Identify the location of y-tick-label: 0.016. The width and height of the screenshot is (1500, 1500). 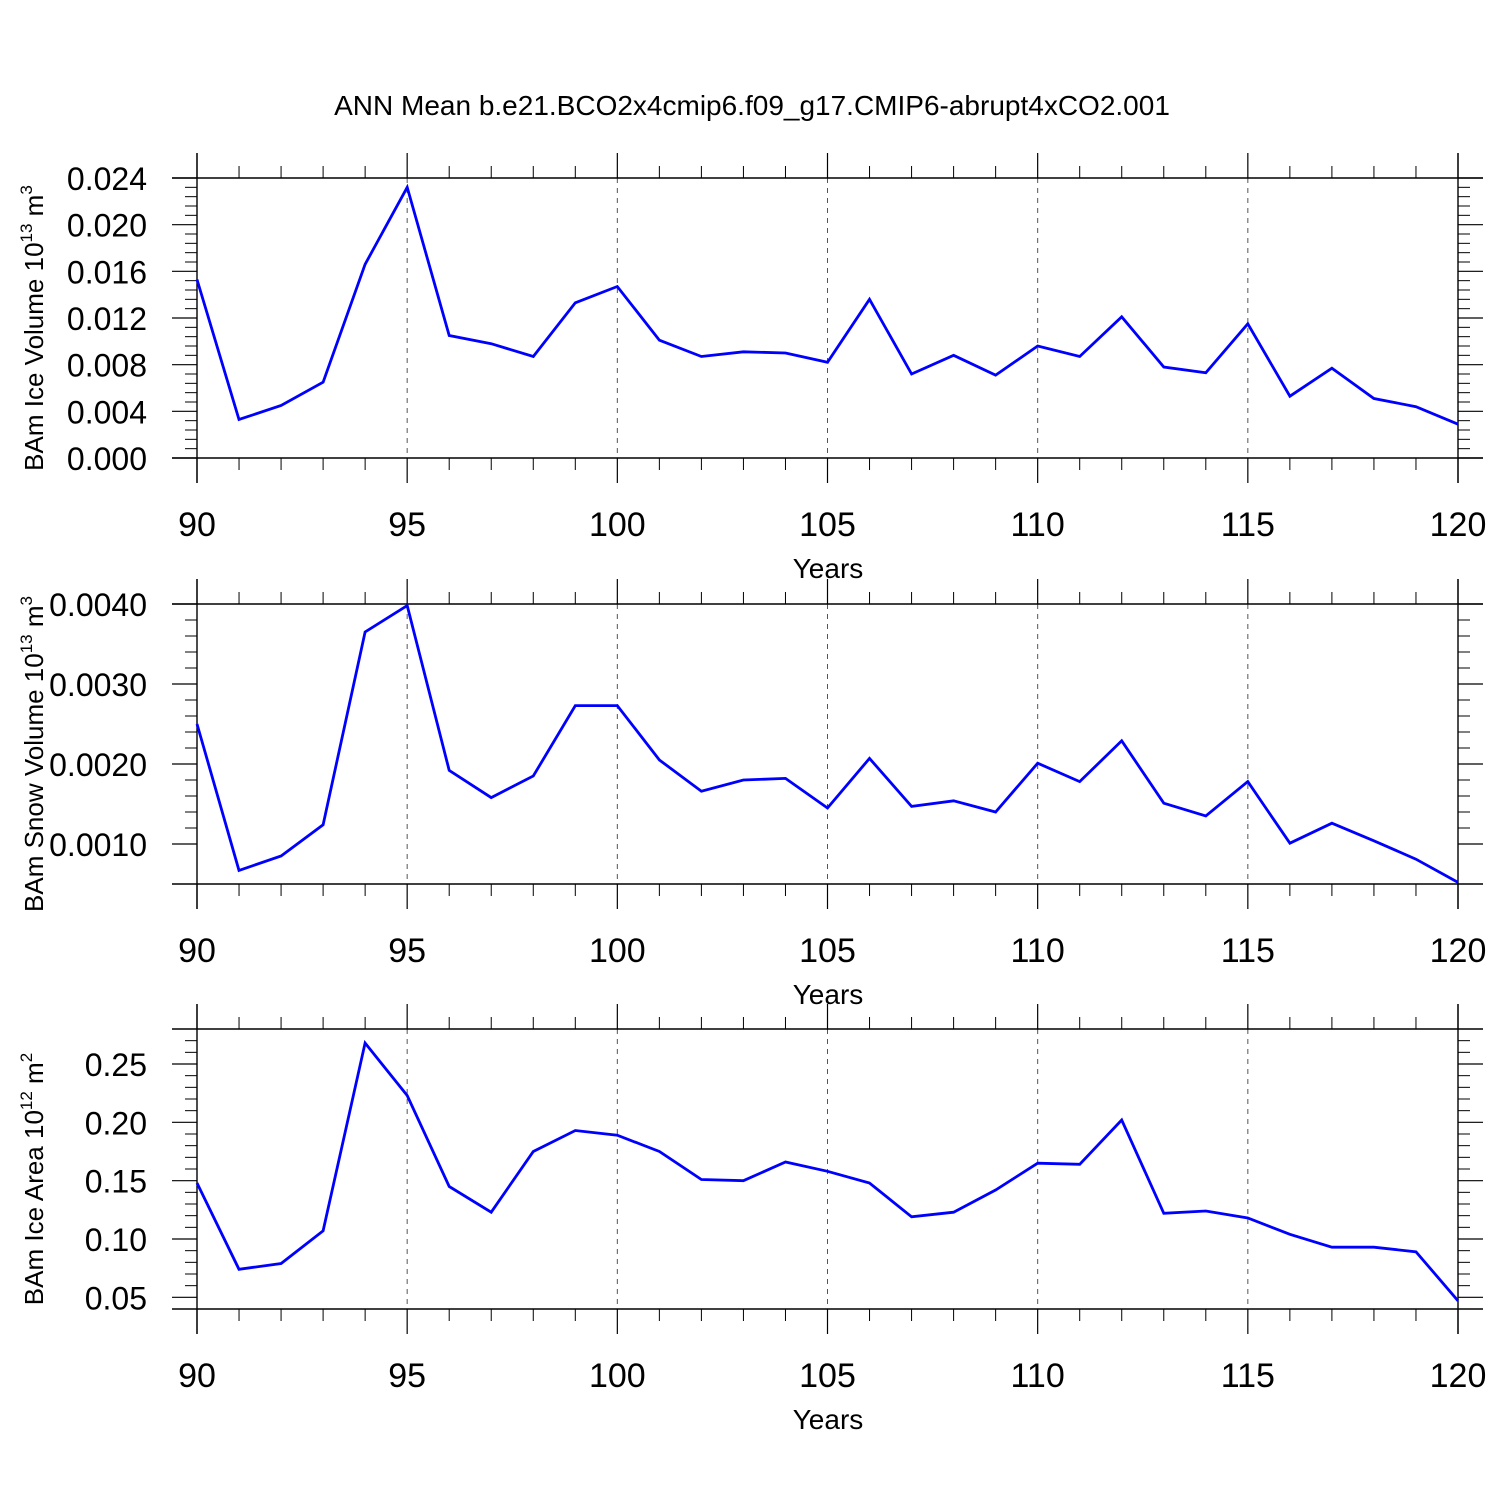
(107, 272).